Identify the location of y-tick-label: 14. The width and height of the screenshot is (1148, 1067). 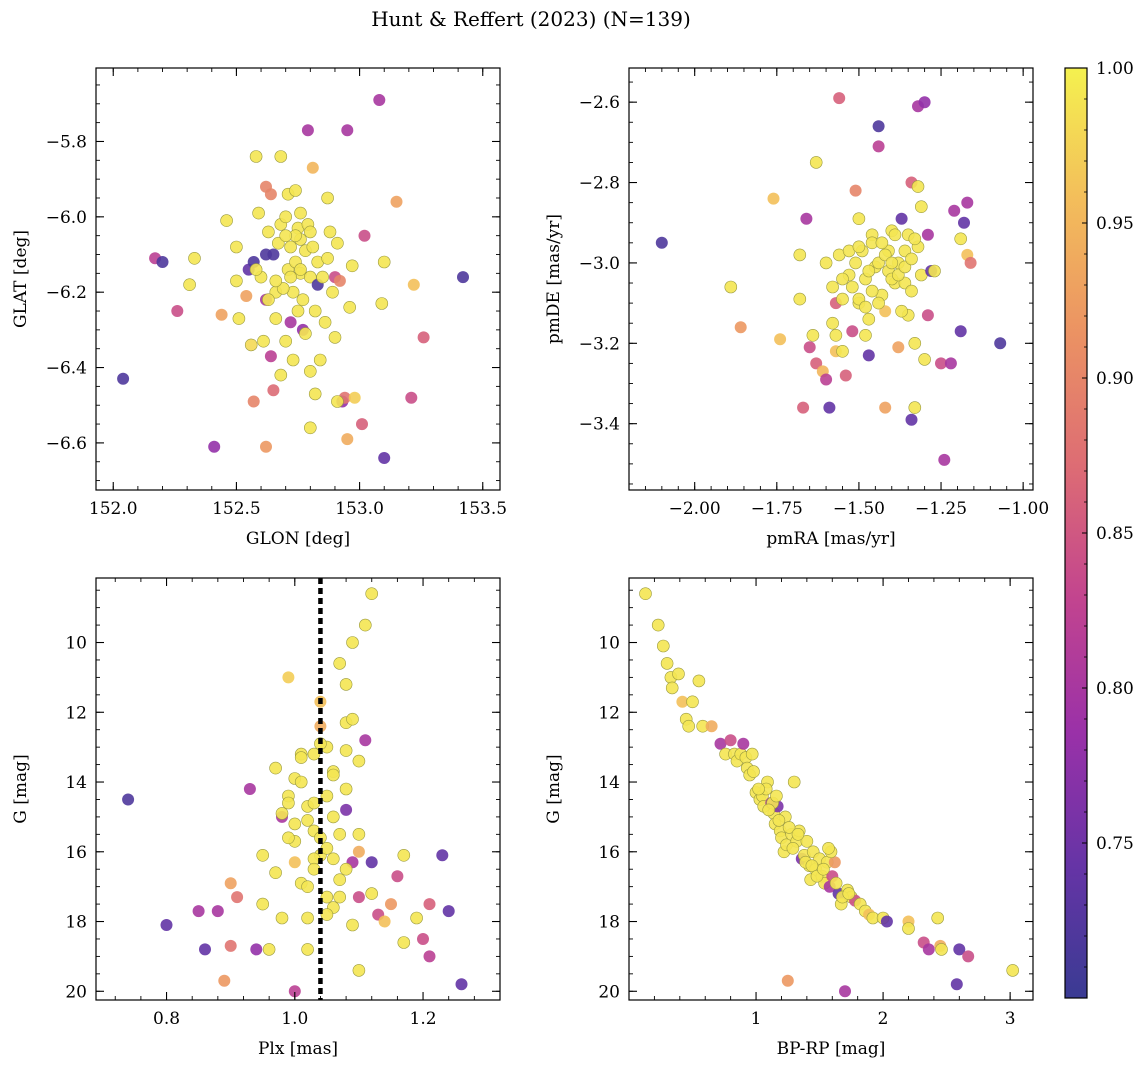
(609, 783).